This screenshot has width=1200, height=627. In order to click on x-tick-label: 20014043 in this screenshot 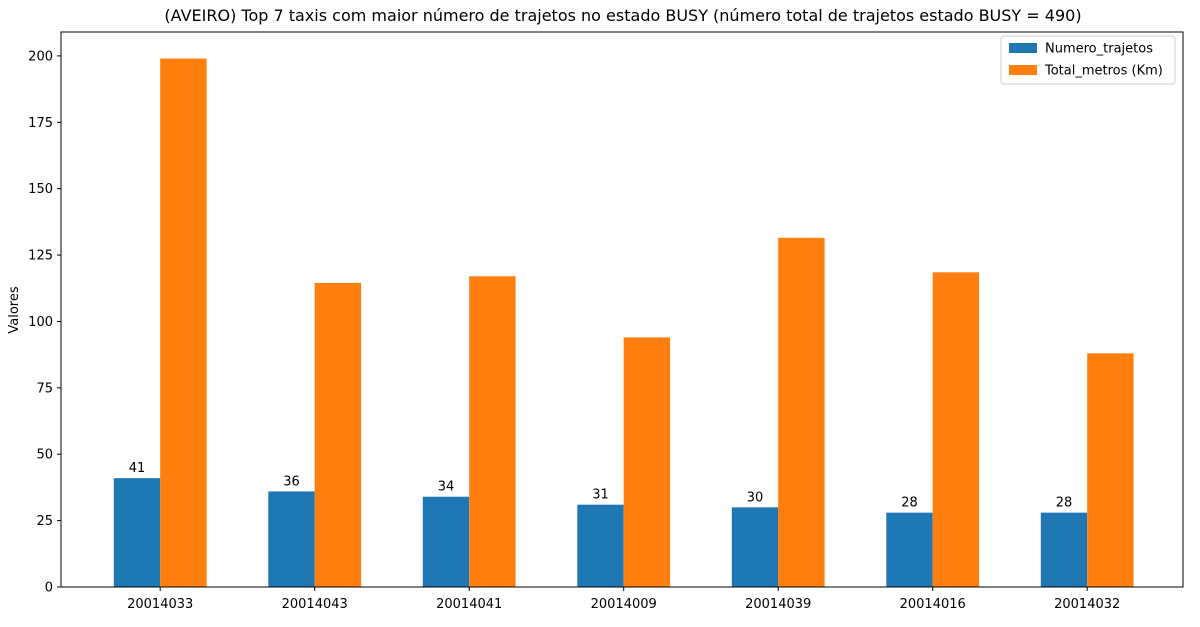, I will do `click(315, 604)`.